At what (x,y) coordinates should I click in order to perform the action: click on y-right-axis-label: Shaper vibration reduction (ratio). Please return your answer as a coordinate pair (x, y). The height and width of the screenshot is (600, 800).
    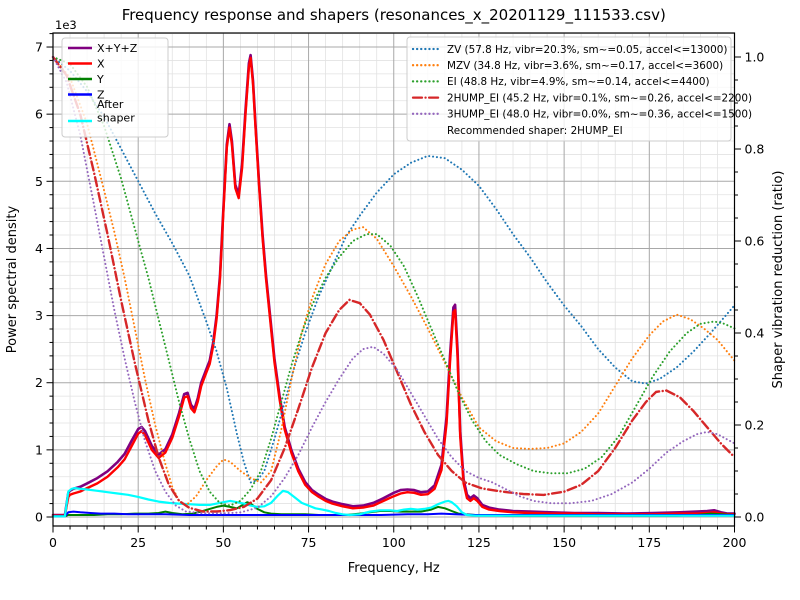
    Looking at the image, I should click on (778, 280).